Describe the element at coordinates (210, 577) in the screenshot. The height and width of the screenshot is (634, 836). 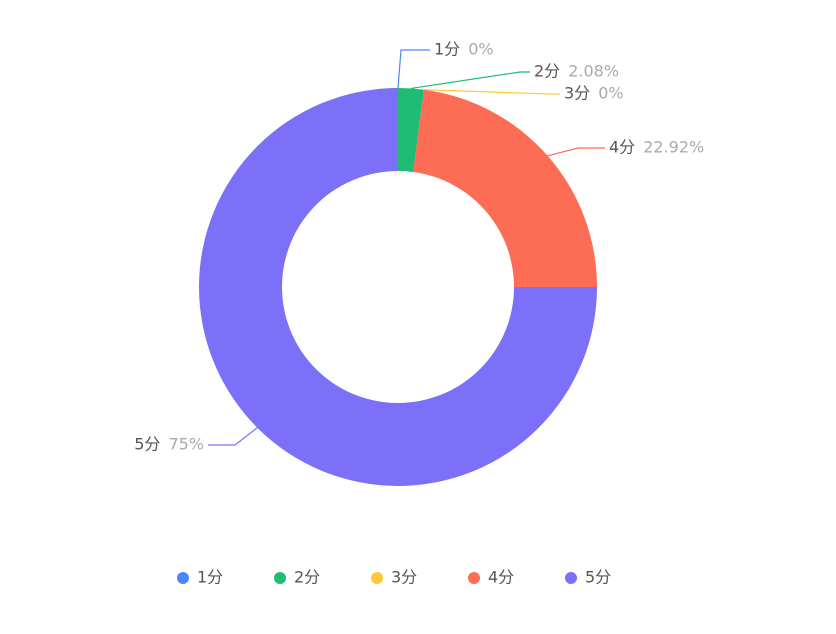
I see `legend-label: 1分` at that location.